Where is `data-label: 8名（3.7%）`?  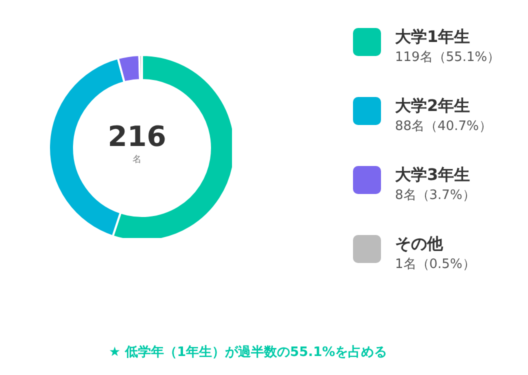 data-label: 8名（3.7%） is located at coordinates (435, 196).